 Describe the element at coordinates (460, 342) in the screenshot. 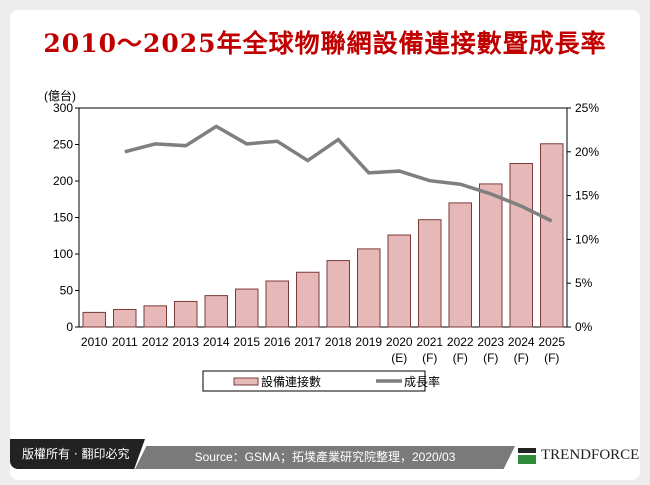

I see `x-tick-label: 2022` at that location.